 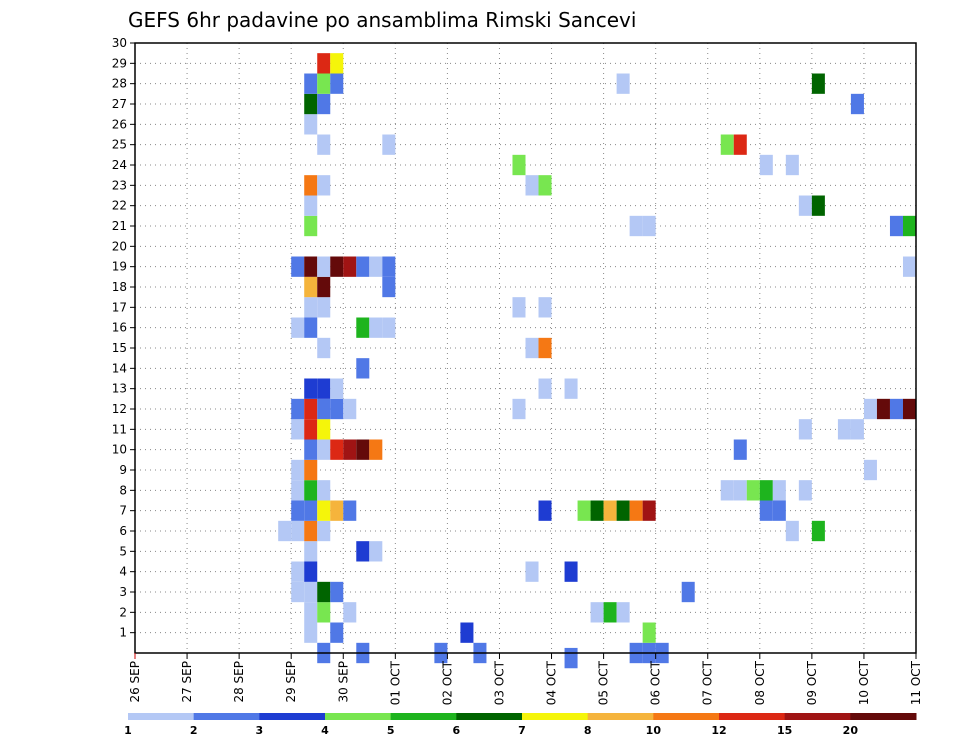 What do you see at coordinates (457, 730) in the screenshot?
I see `colorbar-label: 6` at bounding box center [457, 730].